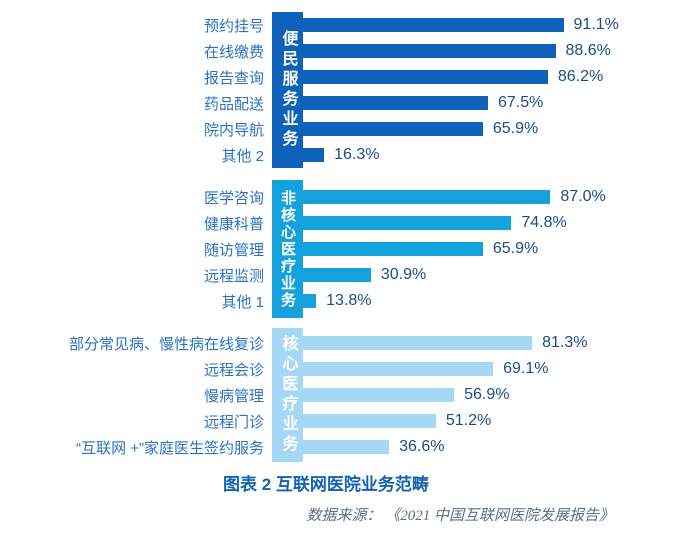 This screenshot has height=534, width=700. I want to click on group-strip: 非核心医疗业务, so click(287, 249).